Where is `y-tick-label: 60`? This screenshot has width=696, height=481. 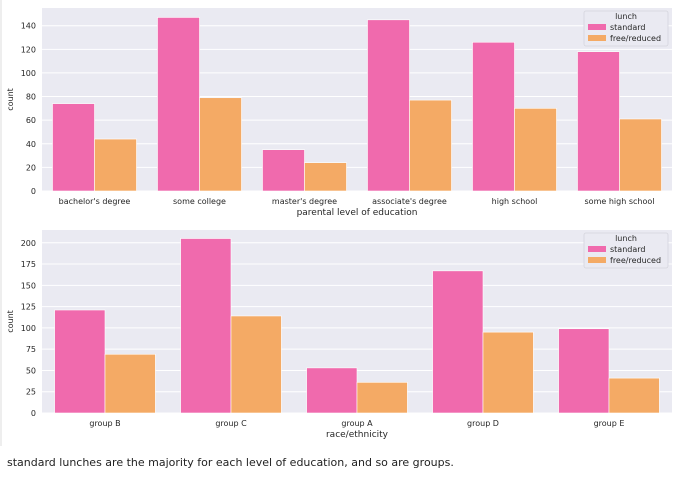
y-tick-label: 60 is located at coordinates (31, 120).